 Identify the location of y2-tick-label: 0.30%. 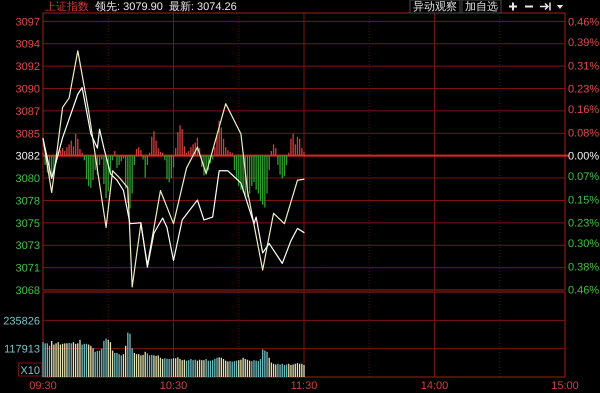
(584, 244).